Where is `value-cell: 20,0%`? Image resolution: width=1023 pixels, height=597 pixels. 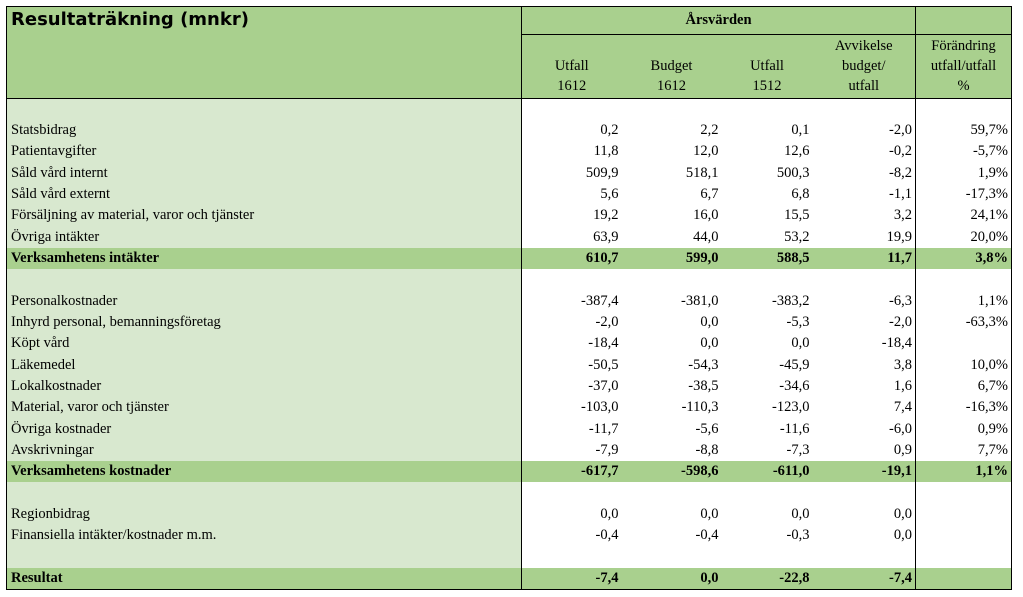
value-cell: 20,0% is located at coordinates (963, 237).